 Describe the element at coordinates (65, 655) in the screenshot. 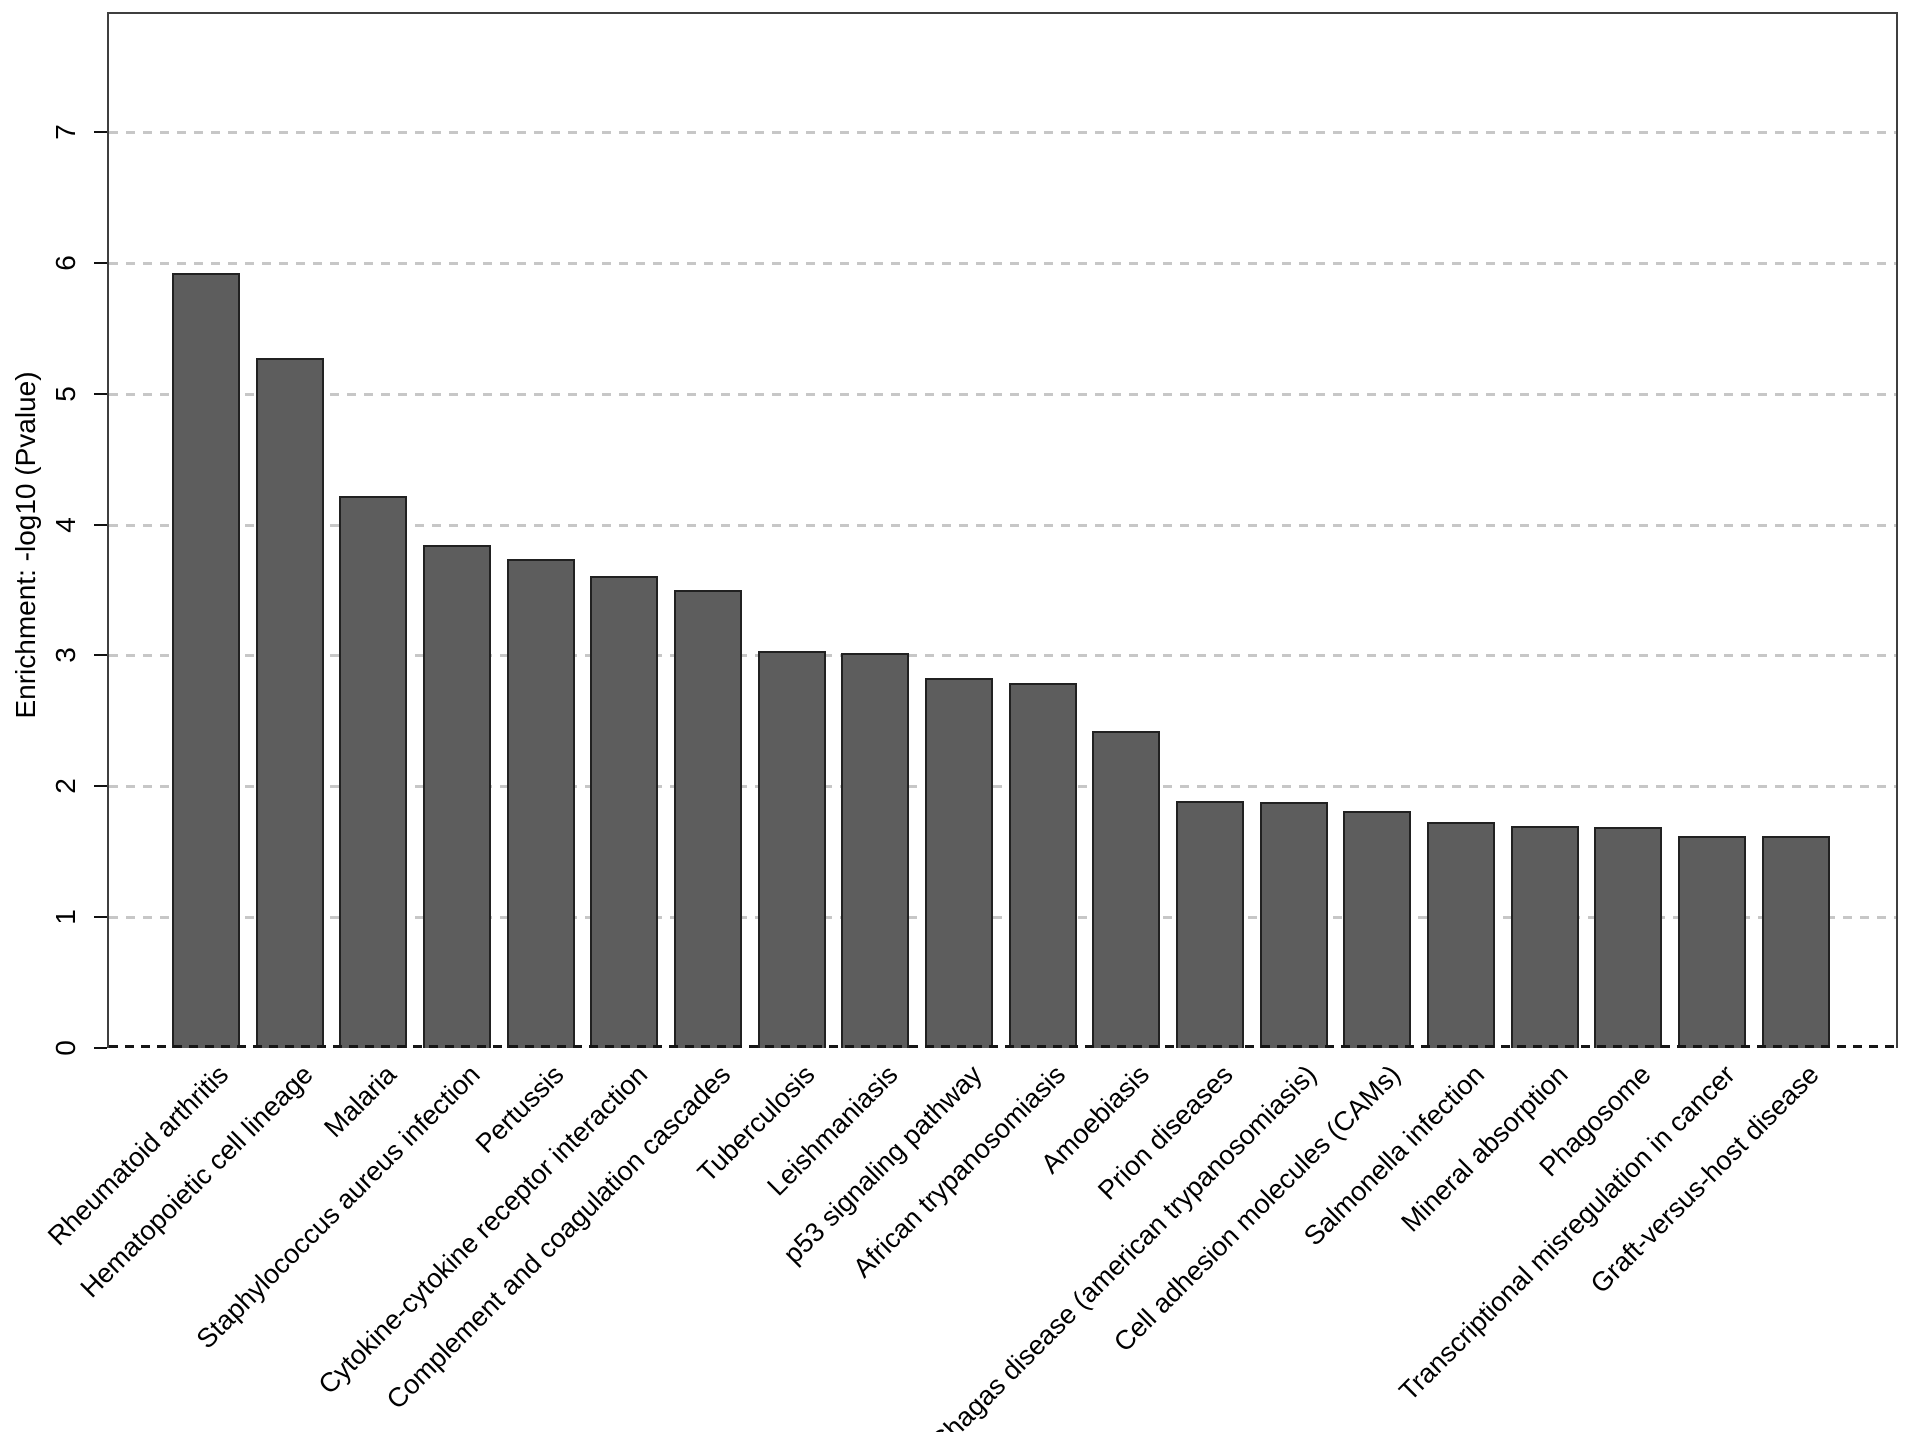

I see `y-tick-label-3: 3` at that location.